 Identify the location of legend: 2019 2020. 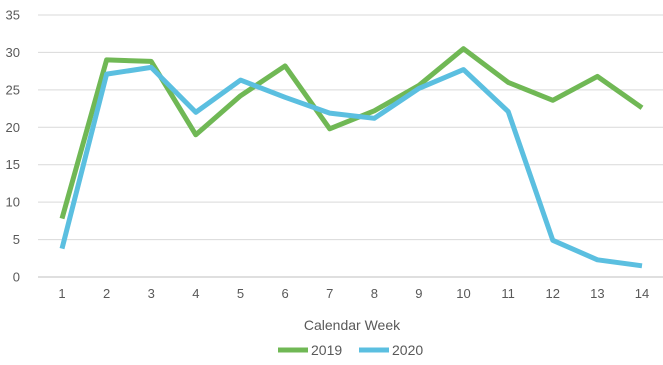
(350, 350).